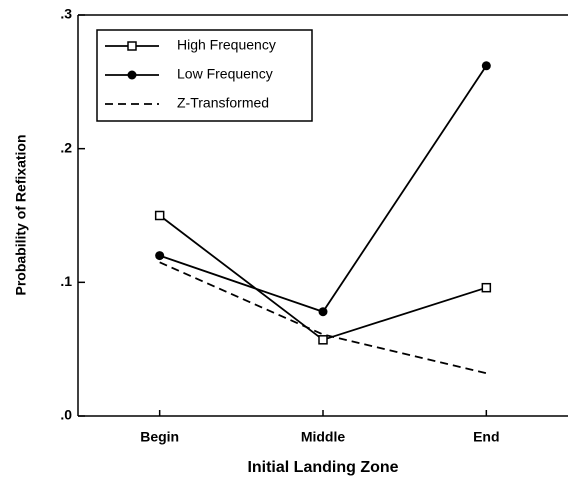  Describe the element at coordinates (66, 281) in the screenshot. I see `y-tick-label: .1` at that location.